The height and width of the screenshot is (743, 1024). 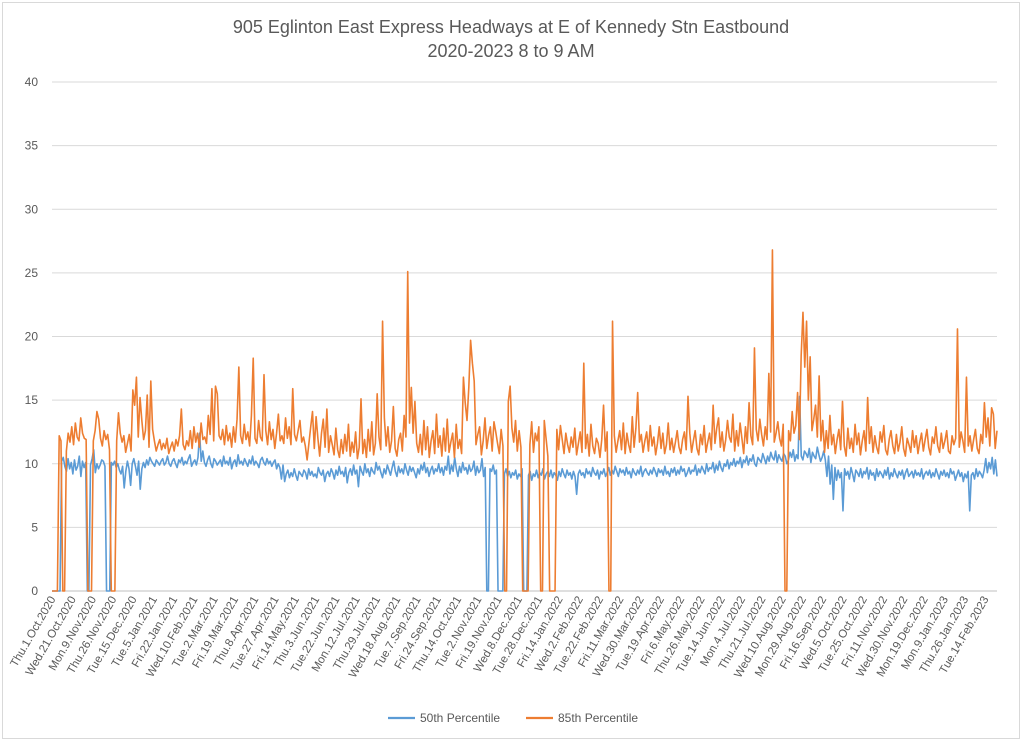 What do you see at coordinates (460, 718) in the screenshot?
I see `legend-label-50th: 50th Percentile` at bounding box center [460, 718].